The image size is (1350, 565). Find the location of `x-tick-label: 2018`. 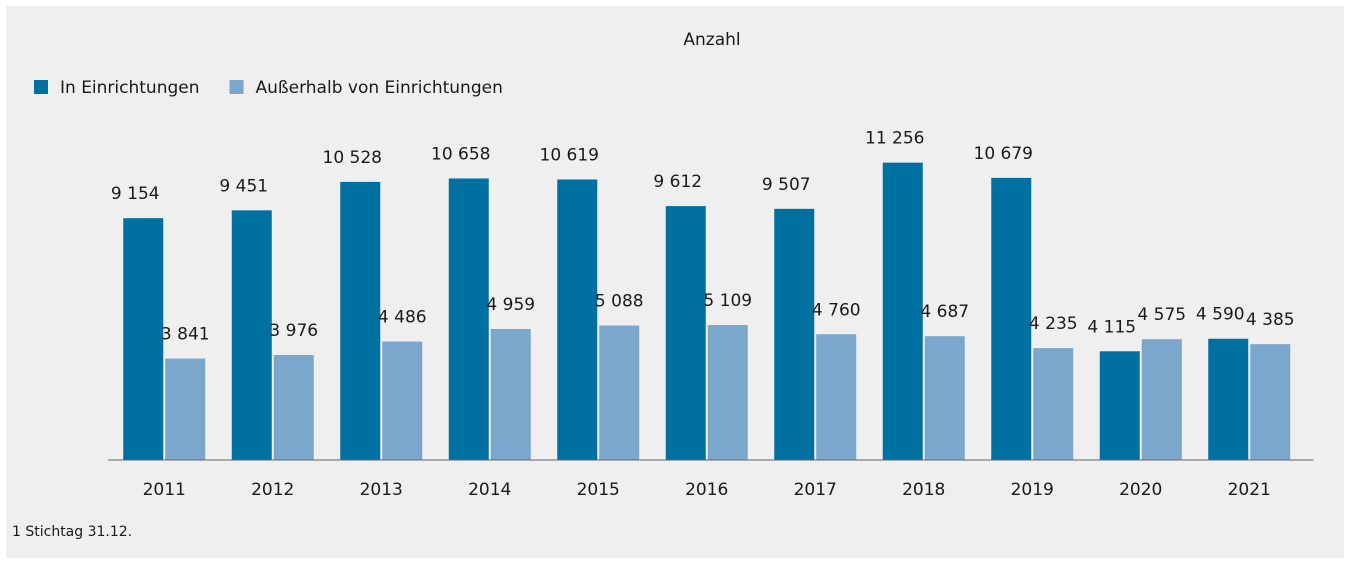

x-tick-label: 2018 is located at coordinates (923, 490).